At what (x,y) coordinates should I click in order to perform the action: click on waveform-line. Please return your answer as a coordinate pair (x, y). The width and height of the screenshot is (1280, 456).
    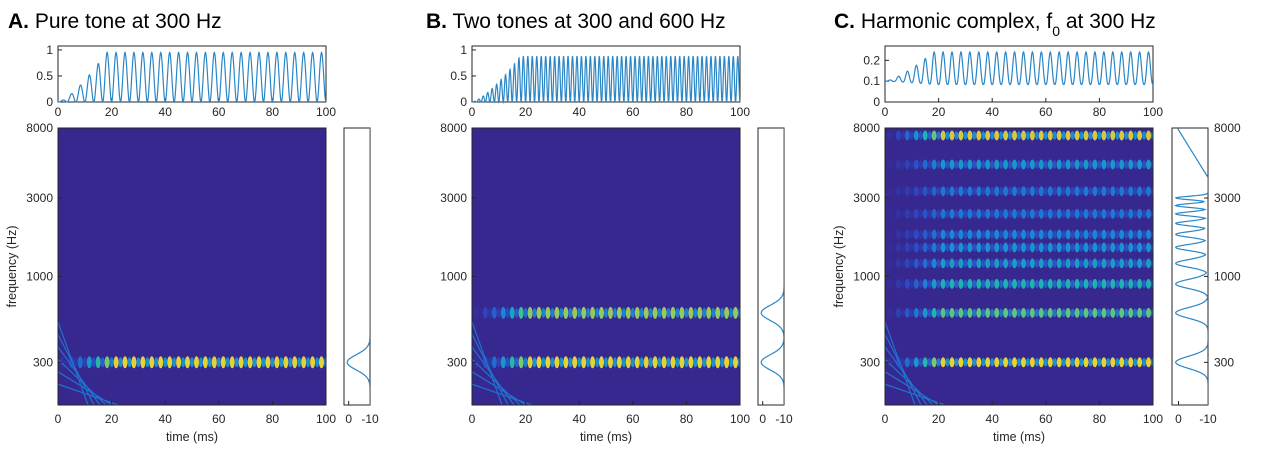
    Looking at the image, I should click on (606, 80).